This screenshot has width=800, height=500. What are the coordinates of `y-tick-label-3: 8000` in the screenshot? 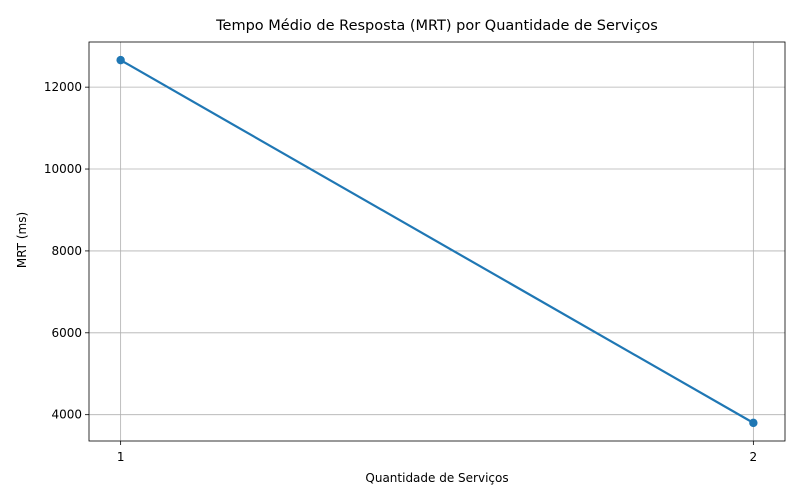 It's located at (66, 251).